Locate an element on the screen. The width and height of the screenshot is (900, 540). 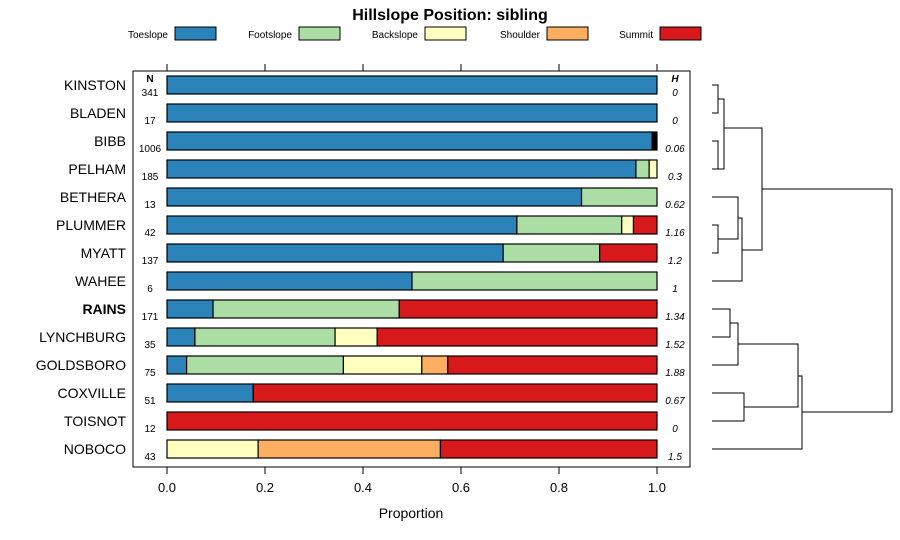
h-value: 1.16 is located at coordinates (675, 233).